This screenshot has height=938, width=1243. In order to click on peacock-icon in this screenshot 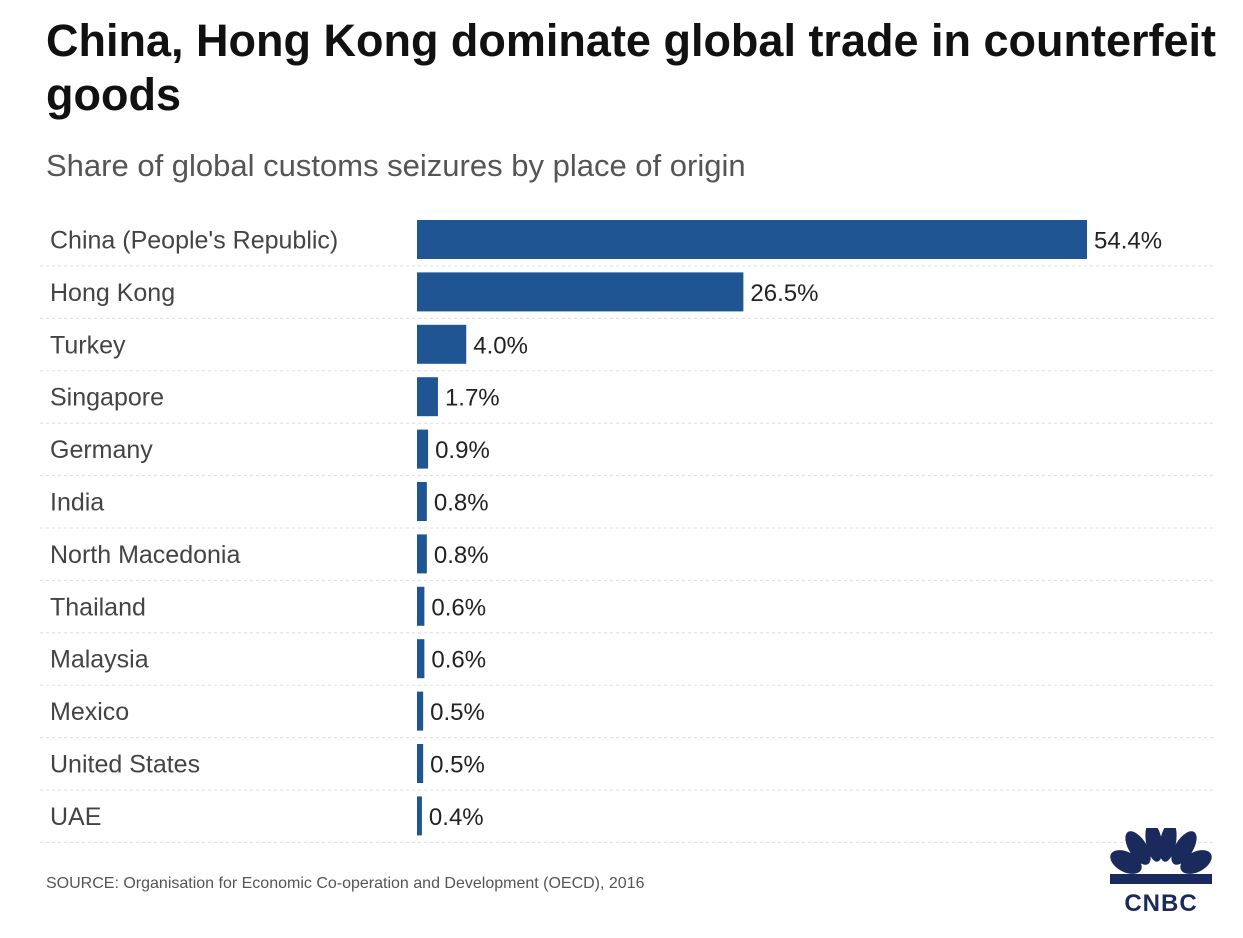, I will do `click(1161, 856)`.